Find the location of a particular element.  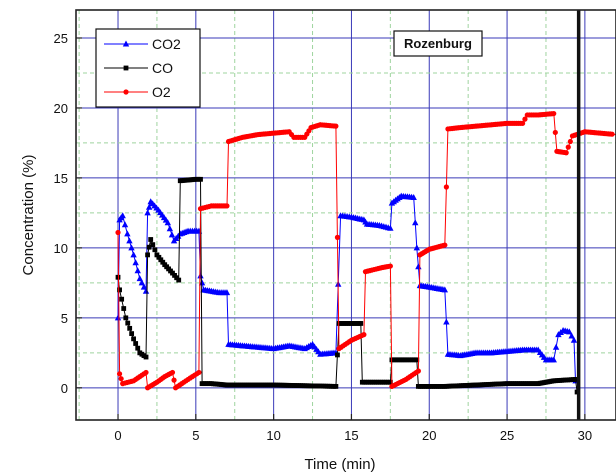

y-tick-label: 20 is located at coordinates (61, 108).